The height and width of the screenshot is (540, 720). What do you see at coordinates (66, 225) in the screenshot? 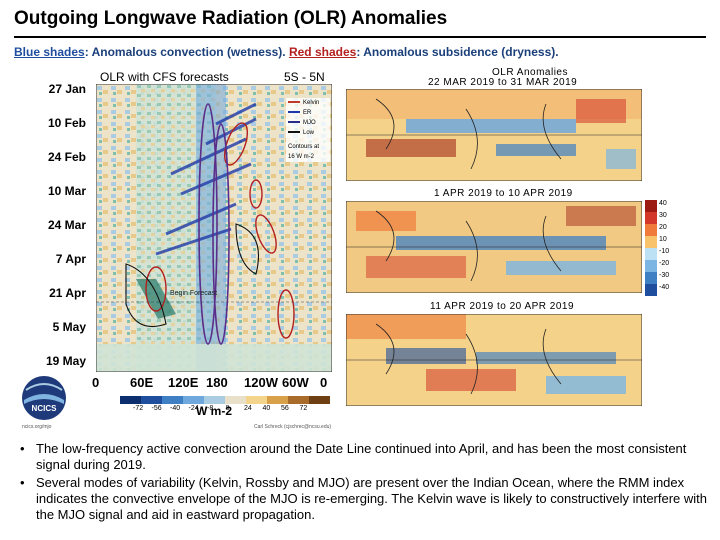
I see `date-tick-label: 24 Mar` at bounding box center [66, 225].